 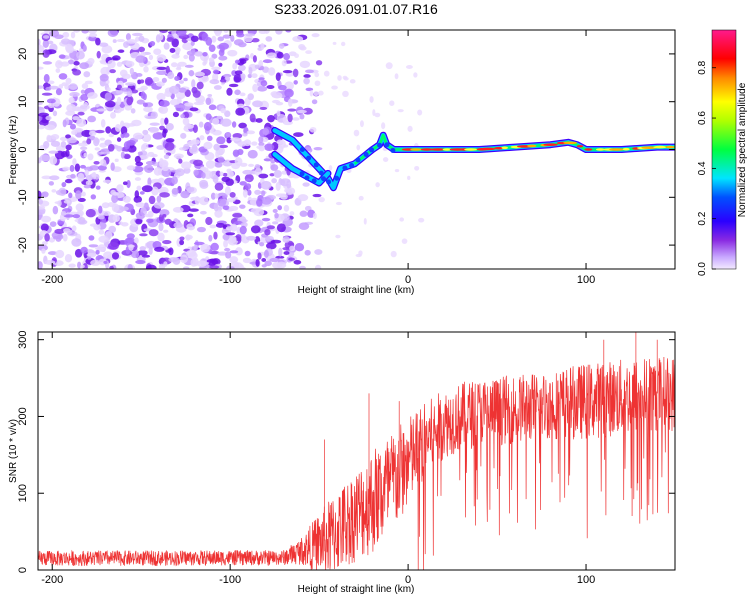 What do you see at coordinates (13, 150) in the screenshot?
I see `spectrogram-y-label: Frequency (Hz)` at bounding box center [13, 150].